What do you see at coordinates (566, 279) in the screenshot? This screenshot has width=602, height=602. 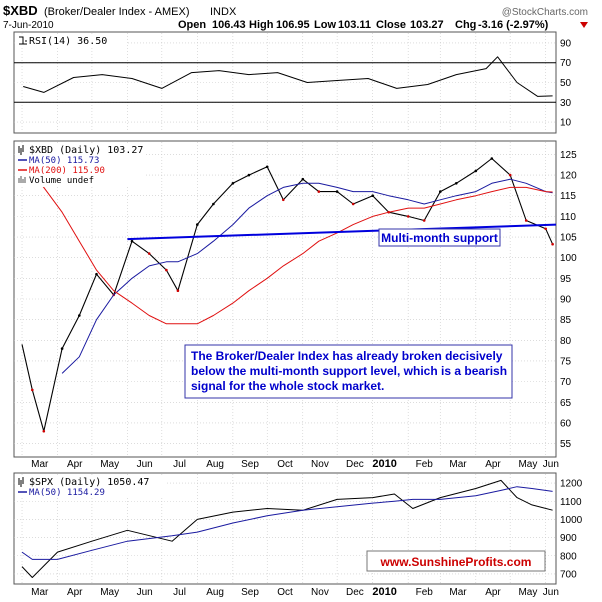 I see `y-tick-label: 95` at bounding box center [566, 279].